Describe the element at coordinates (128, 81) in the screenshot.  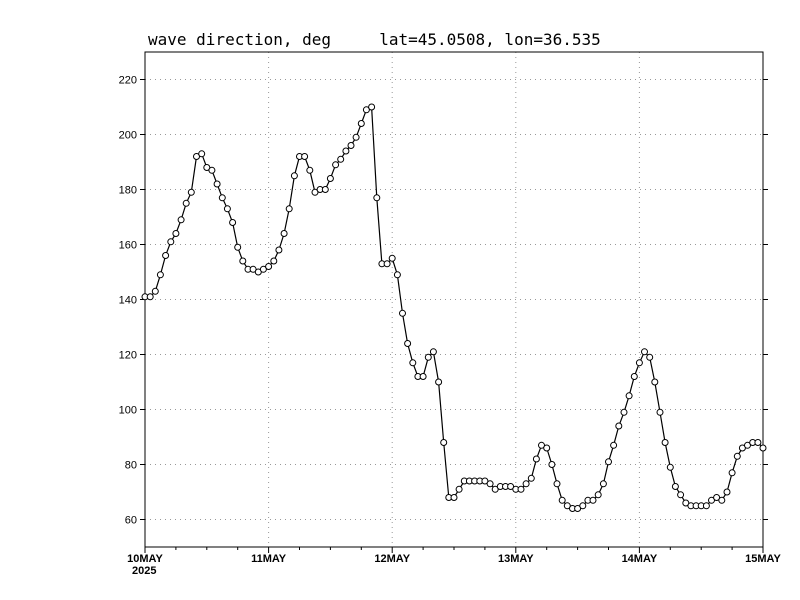
I see `y-tick-label: 220` at that location.